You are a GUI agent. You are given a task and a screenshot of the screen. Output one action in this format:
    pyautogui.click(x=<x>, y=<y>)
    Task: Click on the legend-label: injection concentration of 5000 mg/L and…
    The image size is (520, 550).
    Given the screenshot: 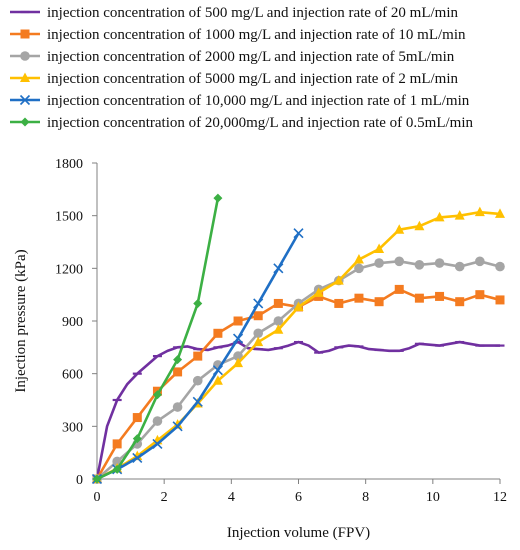 What is the action you would take?
    pyautogui.click(x=252, y=79)
    